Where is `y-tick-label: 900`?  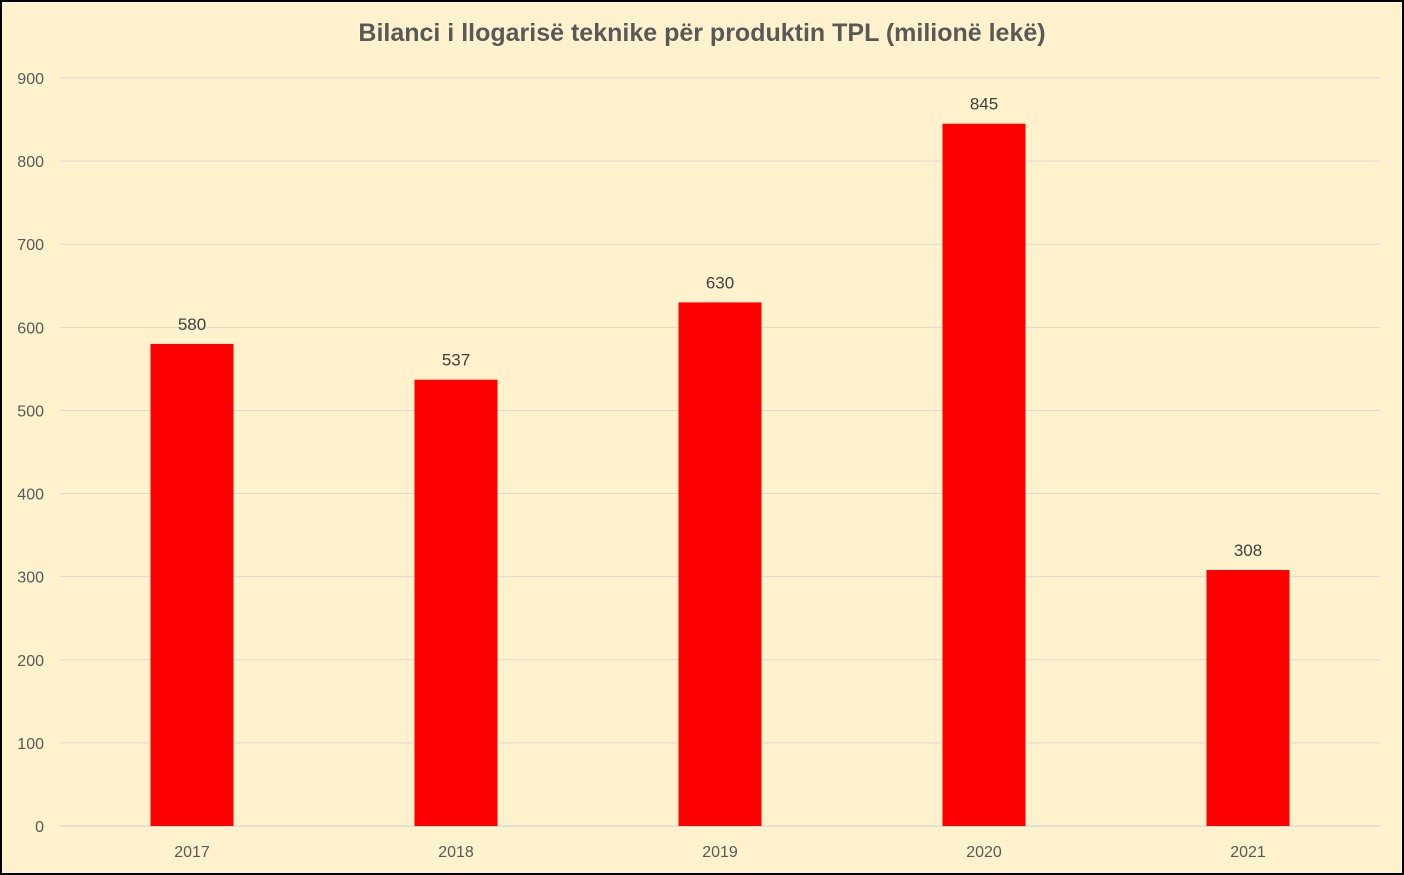
y-tick-label: 900 is located at coordinates (30, 79).